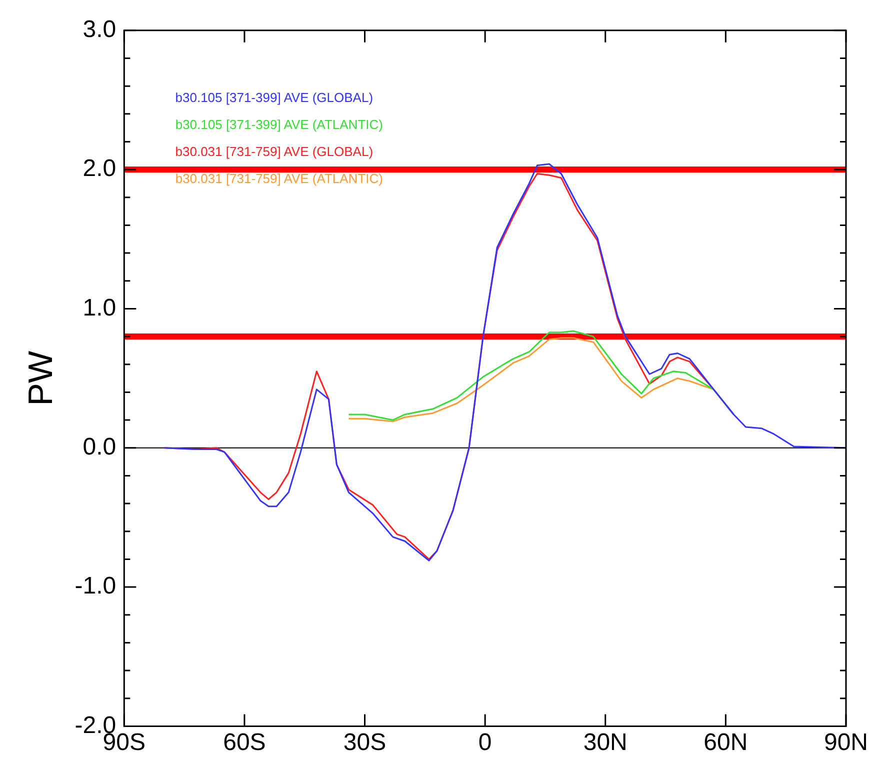  Describe the element at coordinates (726, 742) in the screenshot. I see `x-tick-label: 60N` at that location.